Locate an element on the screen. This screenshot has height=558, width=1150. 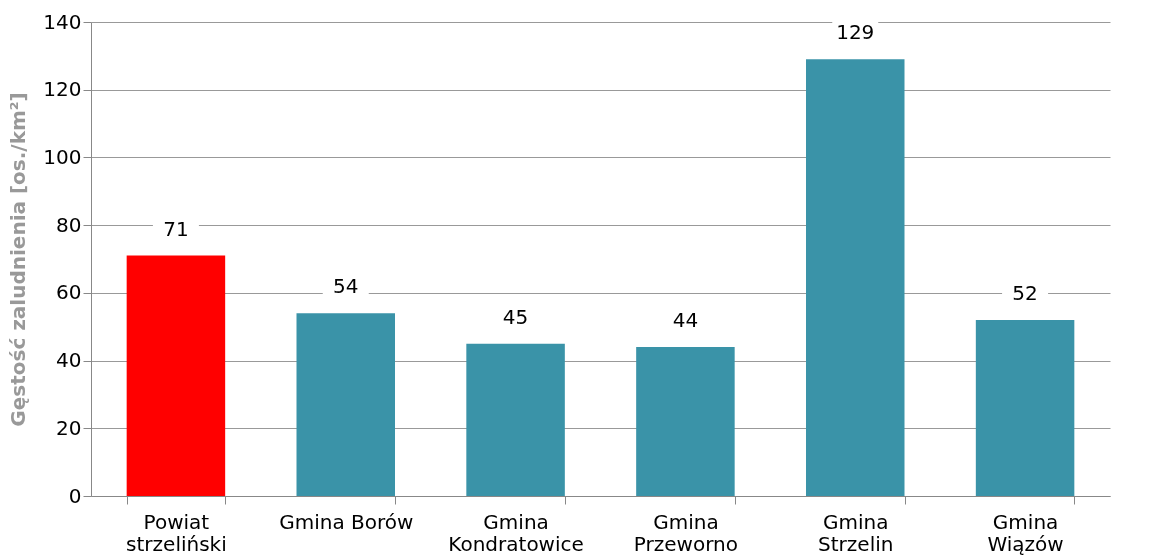
data-label: 54 is located at coordinates (346, 286).